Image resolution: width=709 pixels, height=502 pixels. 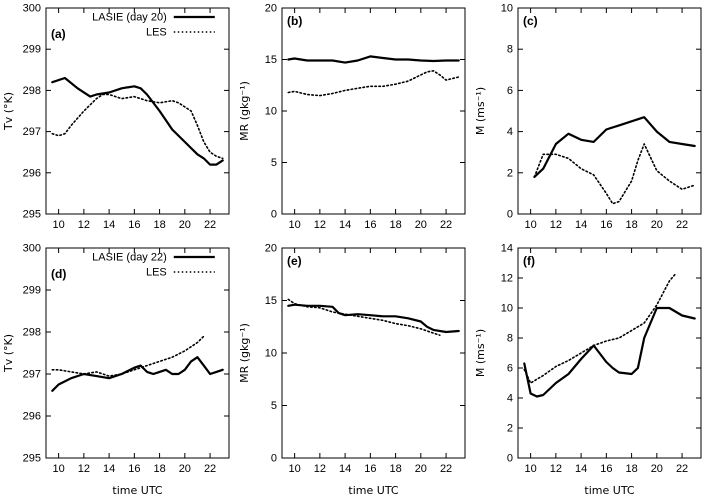 What do you see at coordinates (352, 117) in the screenshot?
I see `chart-b-mr-day20: 10 12 14 16 18 20 22 0 5 10 15 20 (b) MR (gkg⁻¹)` at bounding box center [352, 117].